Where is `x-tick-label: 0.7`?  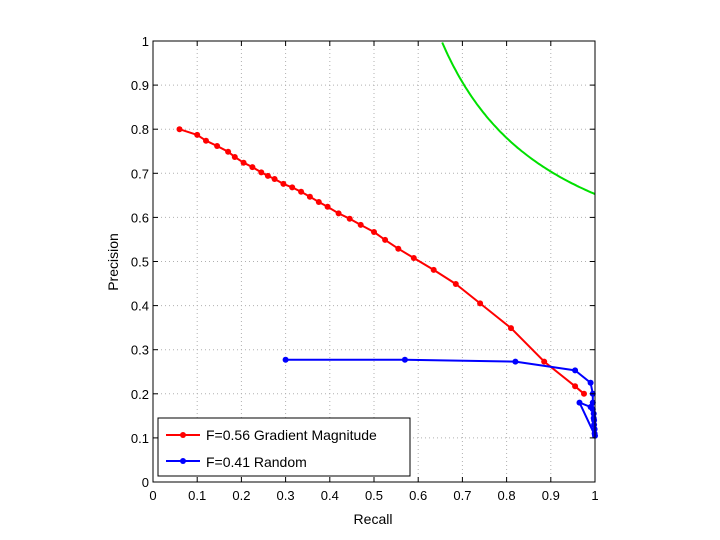 x-tick-label: 0.7 is located at coordinates (462, 495).